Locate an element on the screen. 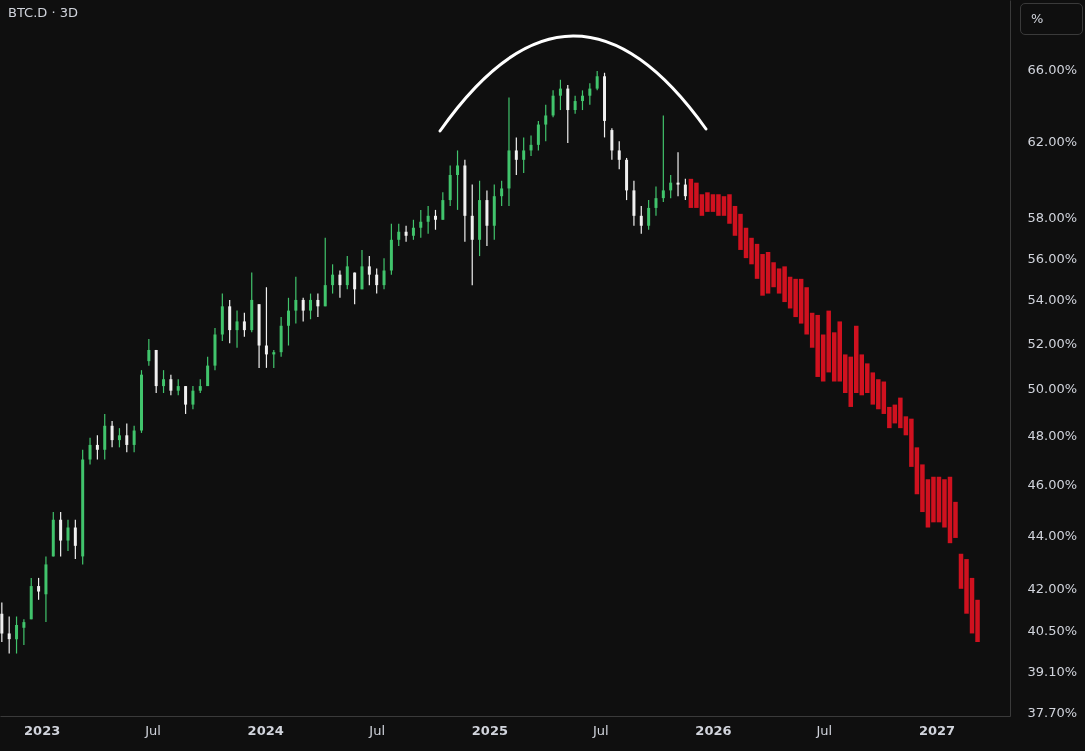  x-tick-label: 2026 is located at coordinates (713, 730).